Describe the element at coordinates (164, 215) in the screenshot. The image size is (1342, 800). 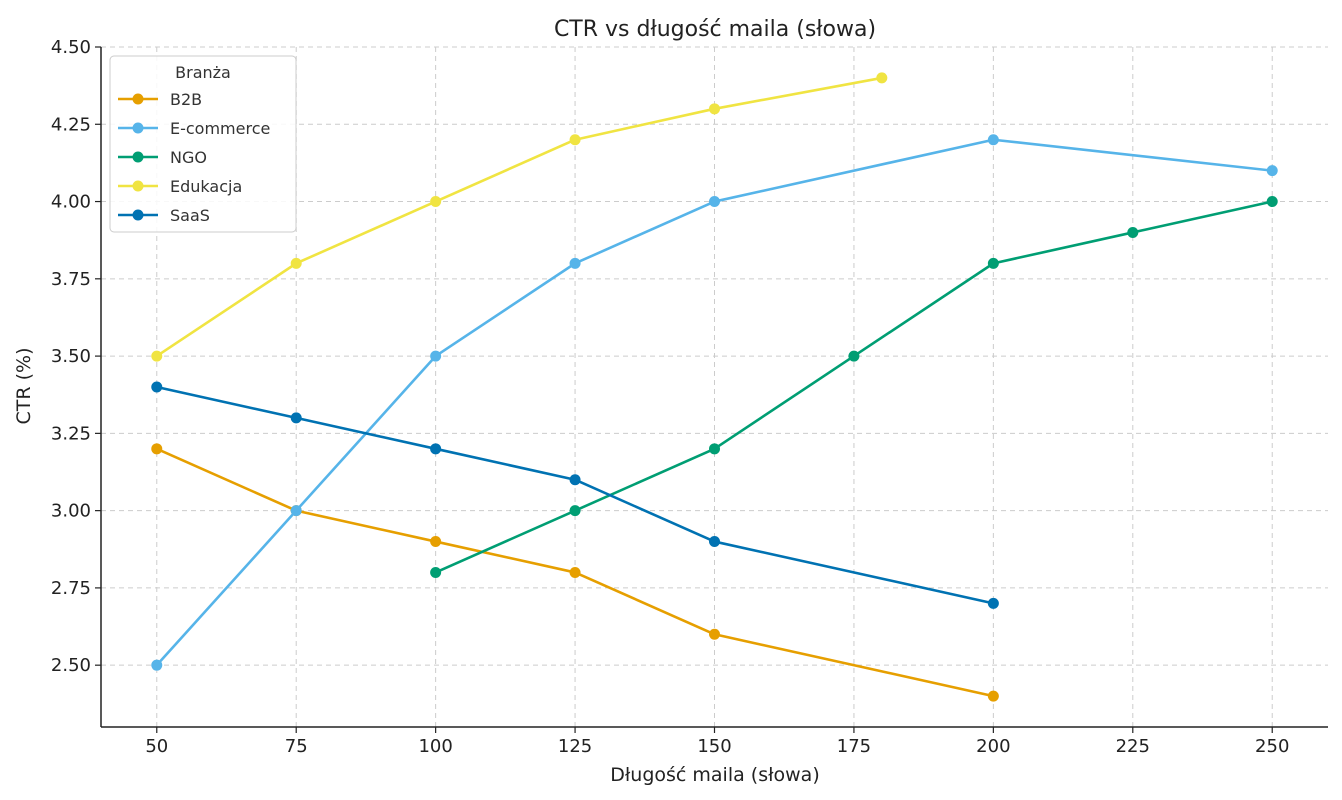
I see `legend-item-saas: SaaS` at that location.